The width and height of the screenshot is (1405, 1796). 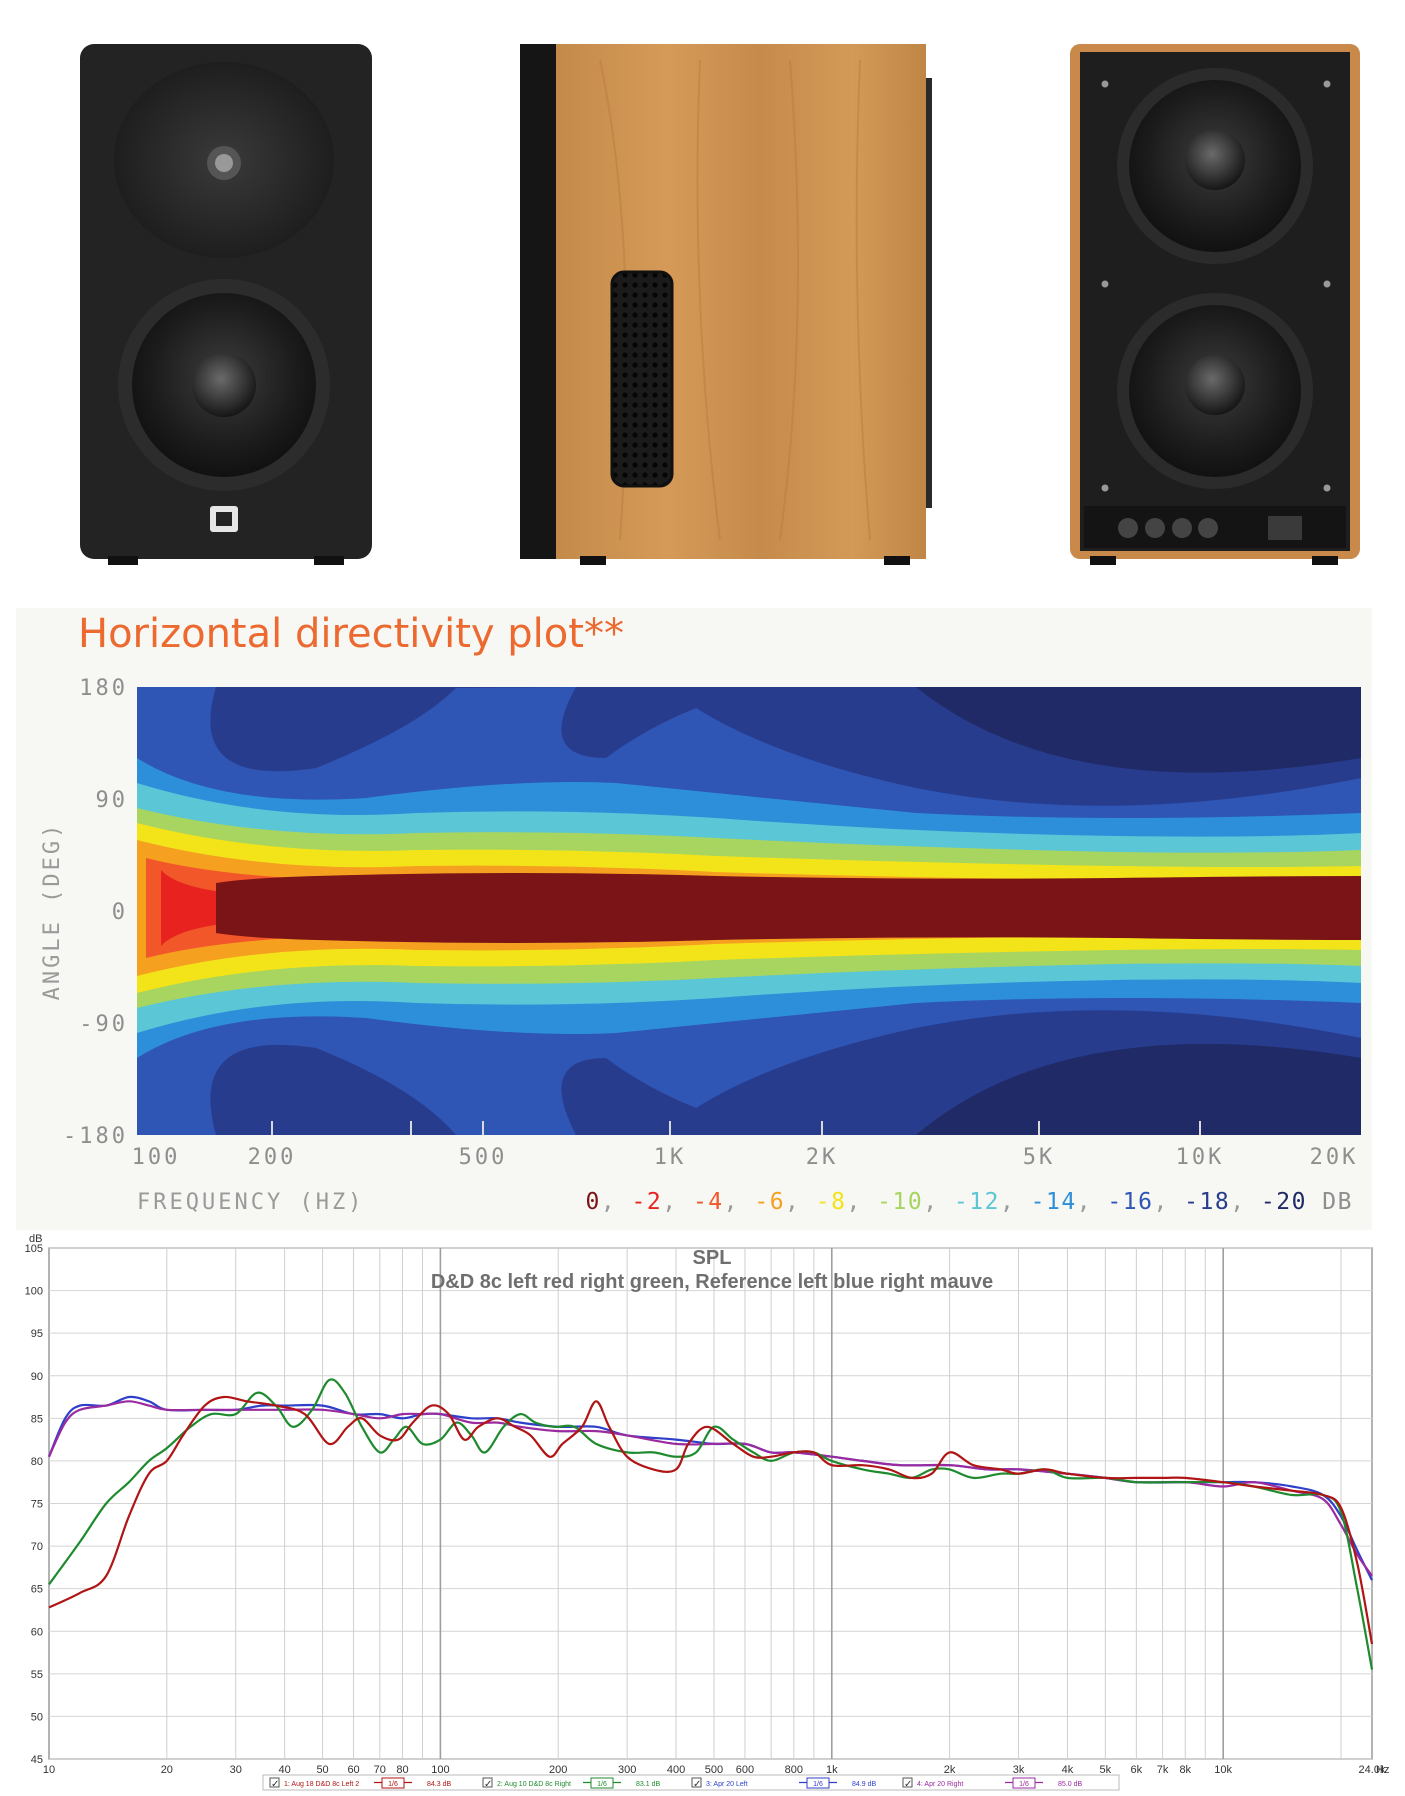 What do you see at coordinates (37, 1377) in the screenshot?
I see `spl-y-tick-label: 90` at bounding box center [37, 1377].